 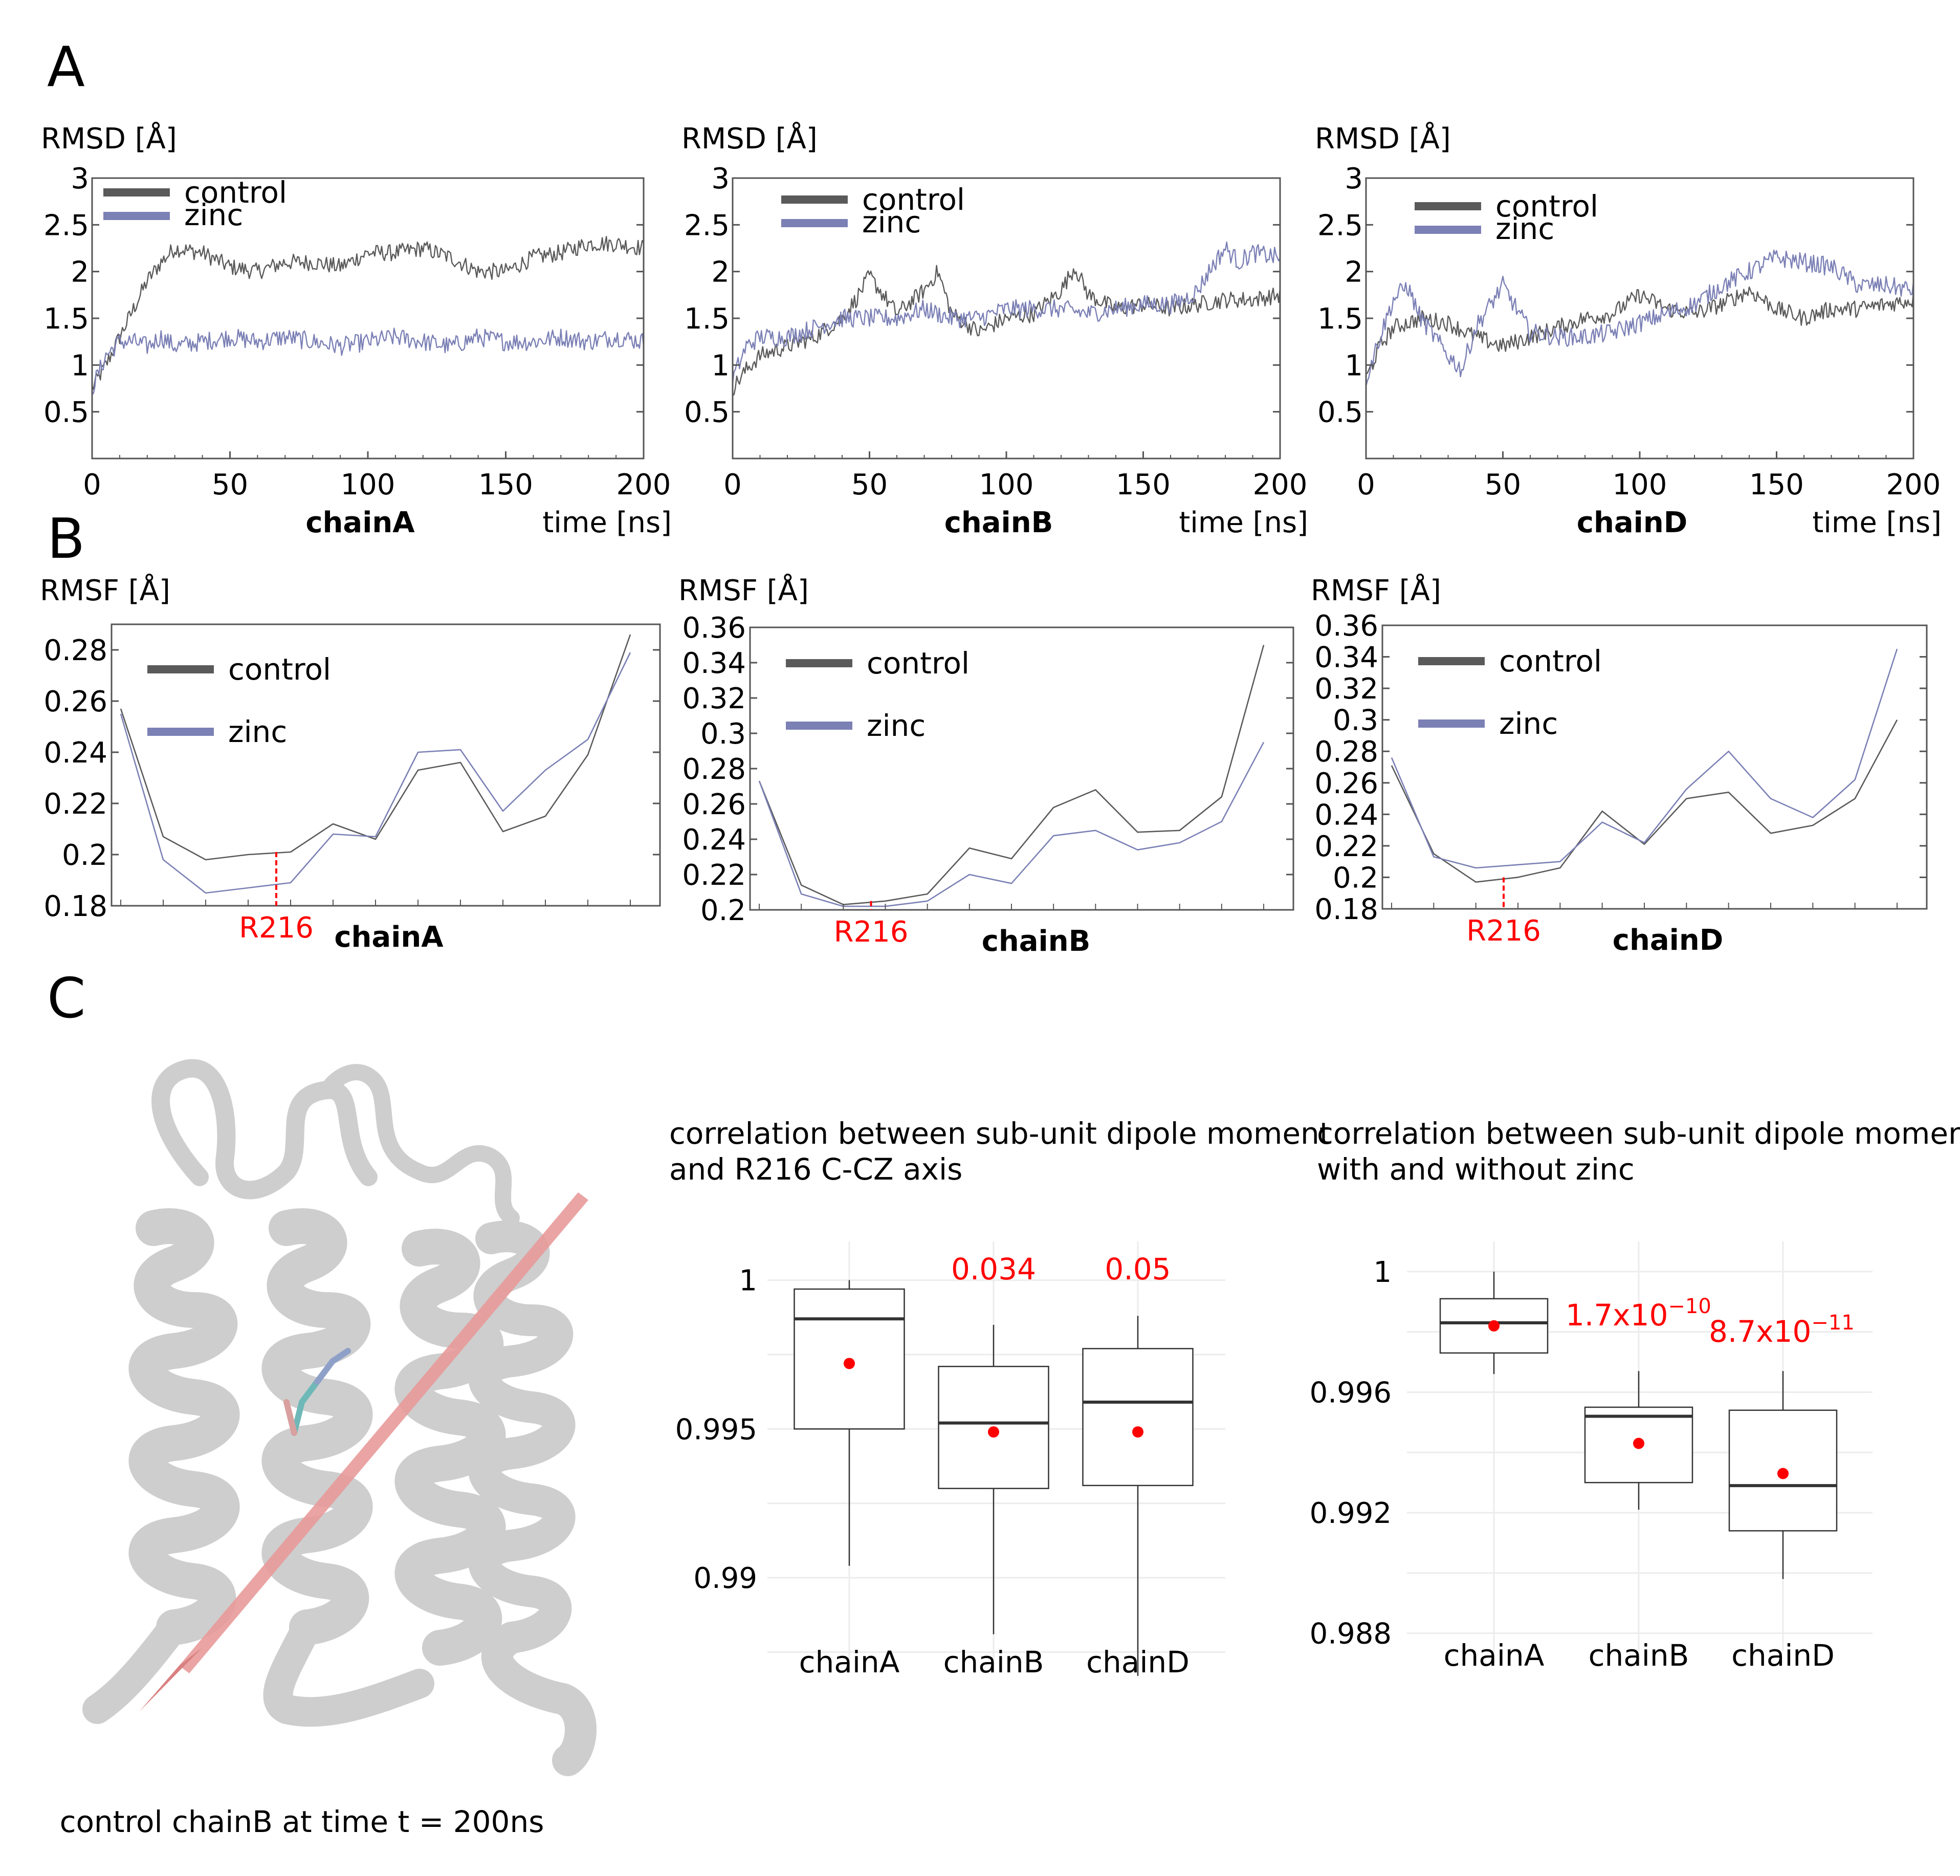 I want to click on y-tick-label: 2, so click(x=1354, y=272).